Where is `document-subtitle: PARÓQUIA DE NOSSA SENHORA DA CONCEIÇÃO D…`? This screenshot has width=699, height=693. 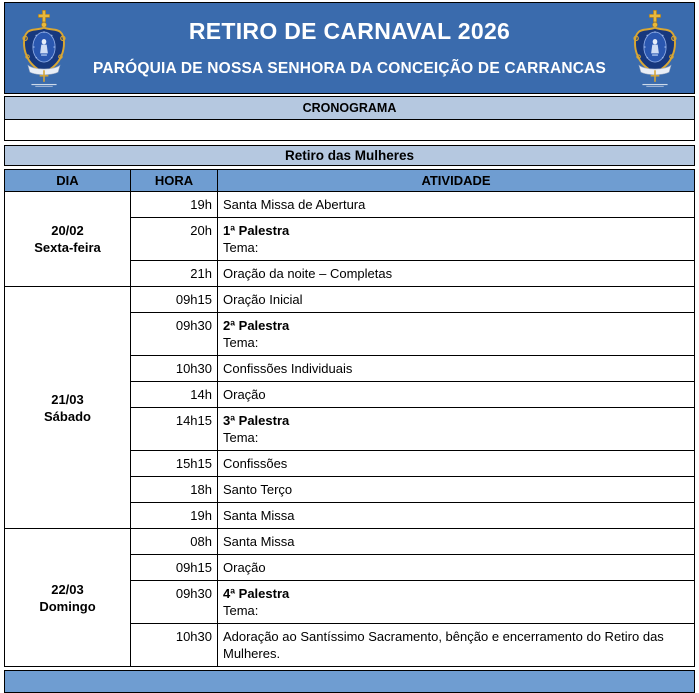 document-subtitle: PARÓQUIA DE NOSSA SENHORA DA CONCEIÇÃO D… is located at coordinates (349, 68).